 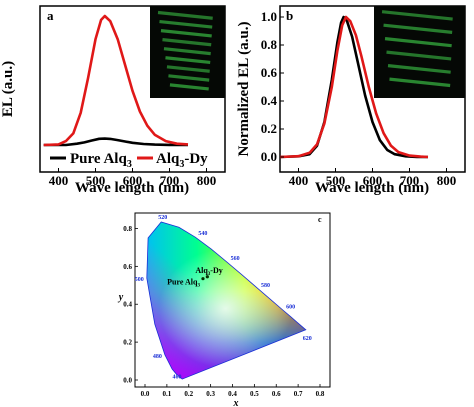 I want to click on y-axis-label-b: Normalized EL (a.u.), so click(x=244, y=89).